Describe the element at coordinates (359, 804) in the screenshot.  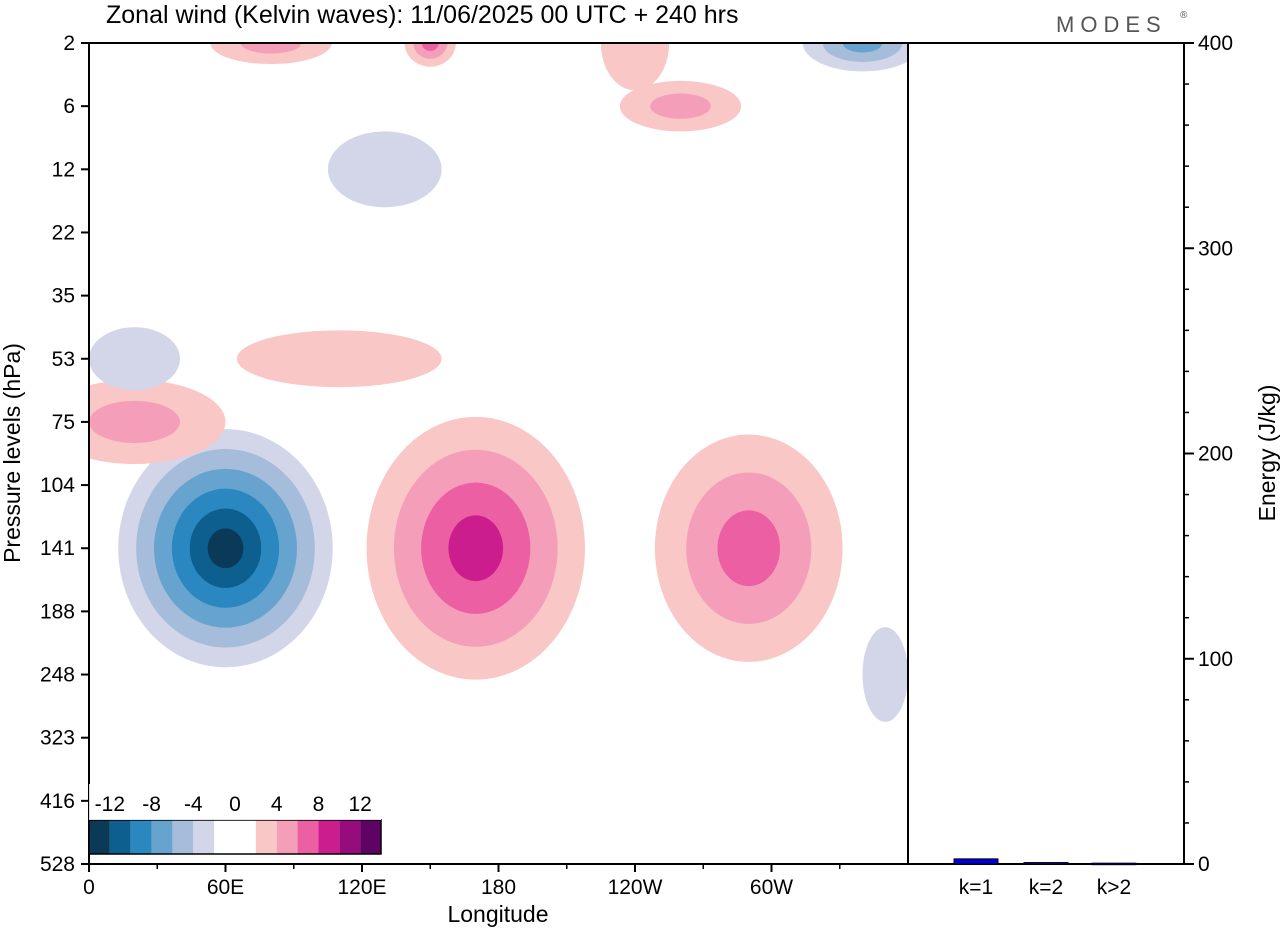
I see `colorbar-label: 12` at that location.